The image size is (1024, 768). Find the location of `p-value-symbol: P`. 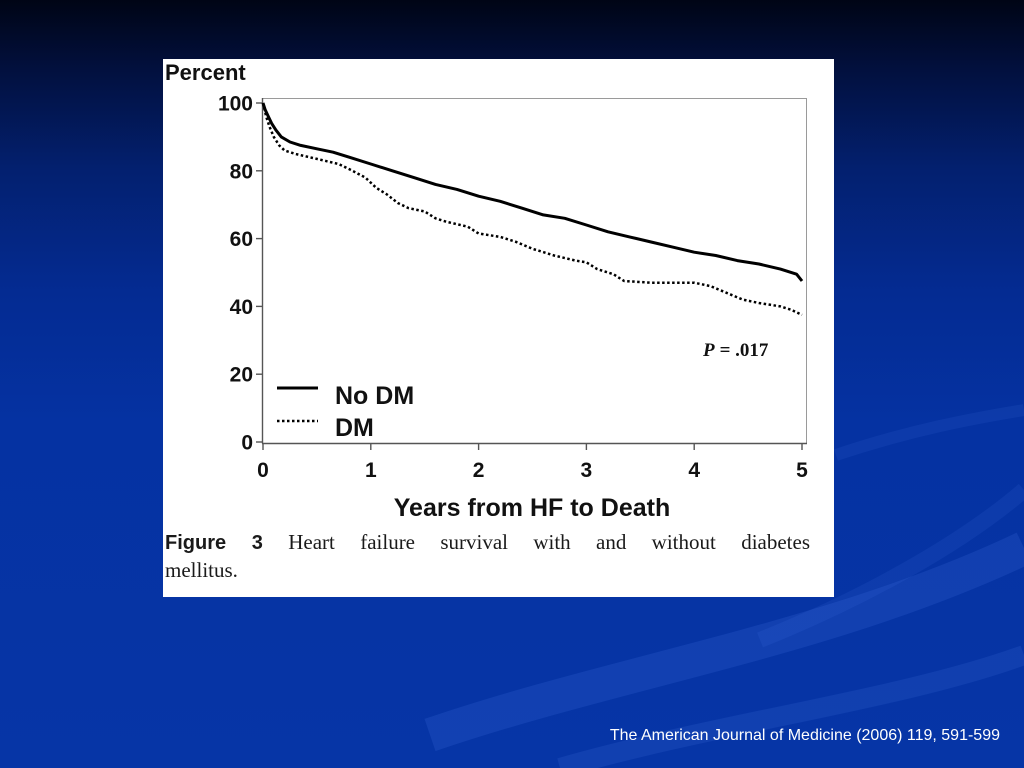

p-value-symbol: P is located at coordinates (708, 350).